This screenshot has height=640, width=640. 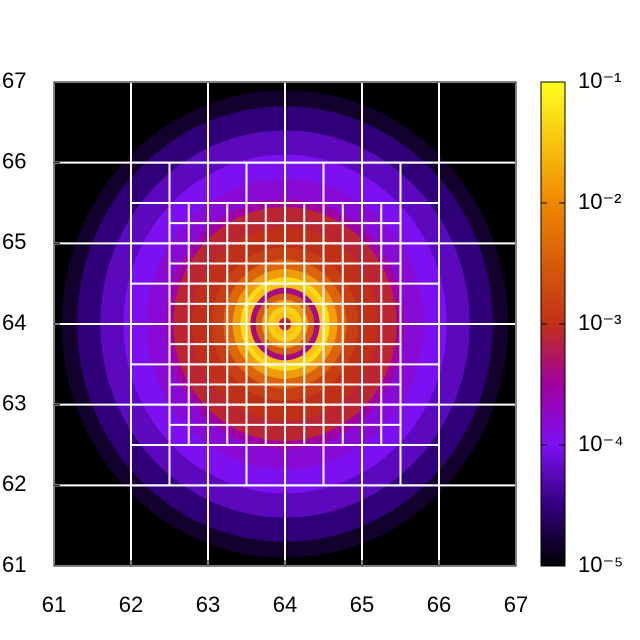 I want to click on y-tick-label: 64, so click(x=14, y=322).